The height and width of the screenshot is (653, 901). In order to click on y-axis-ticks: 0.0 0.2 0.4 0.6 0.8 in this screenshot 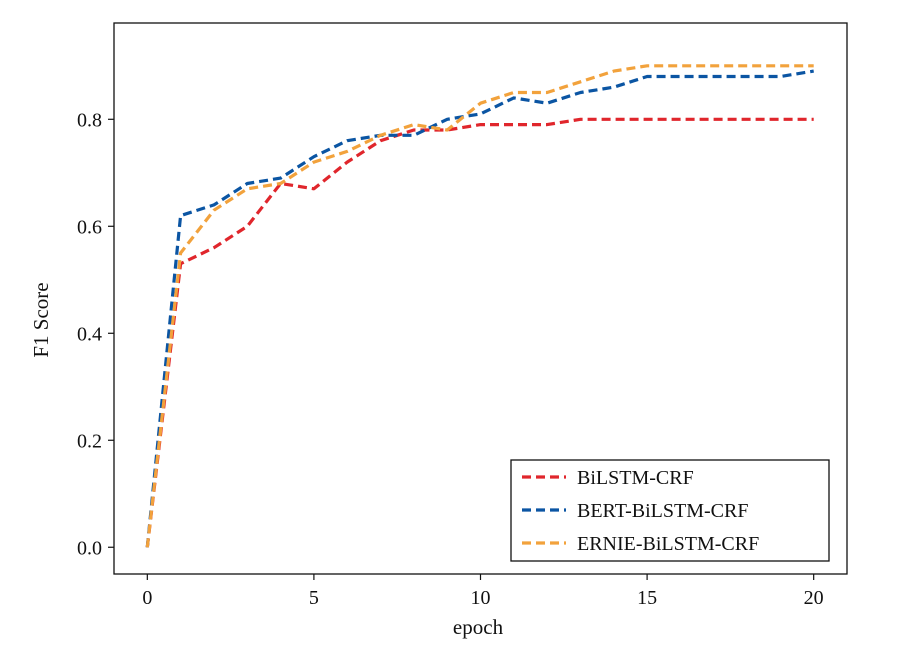, I will do `click(95, 334)`.